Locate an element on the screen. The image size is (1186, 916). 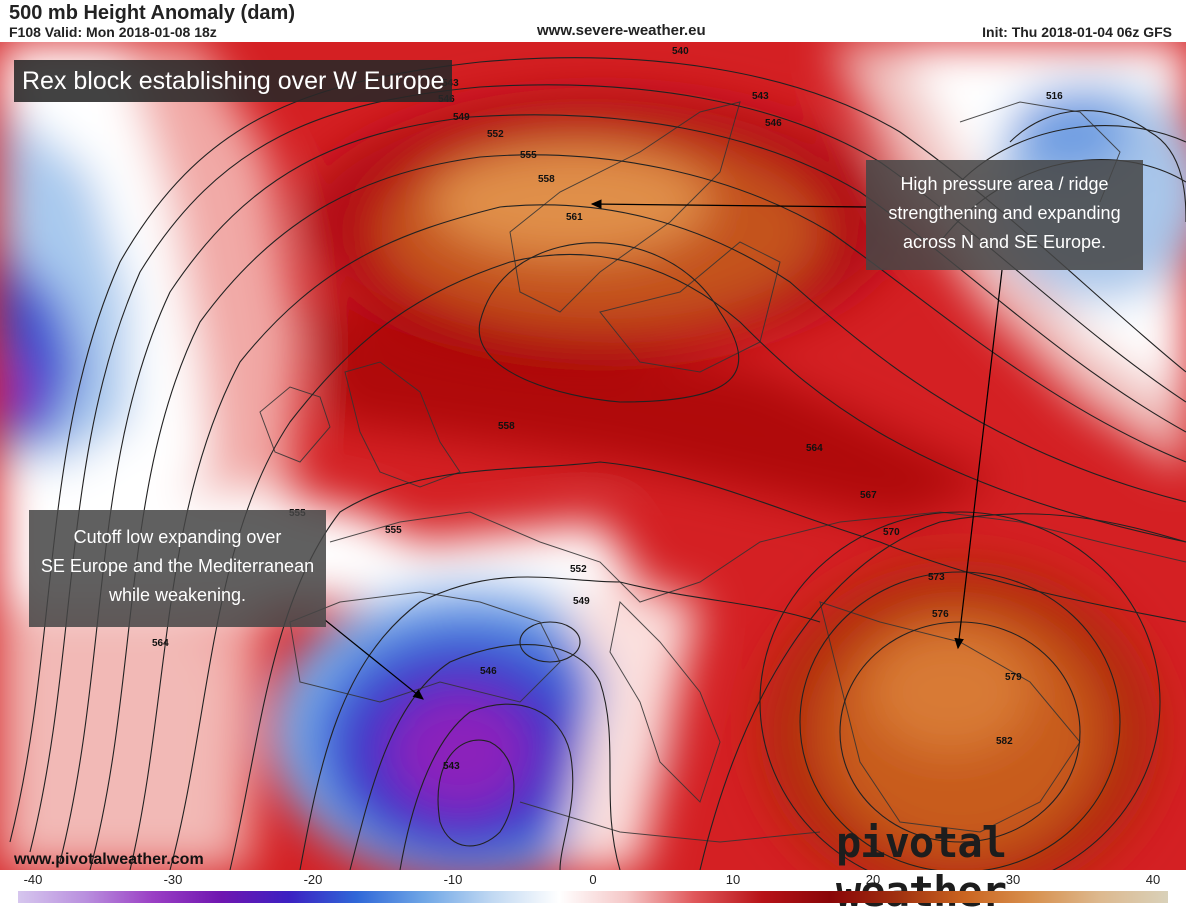
arrow-high-north is located at coordinates (728, 204).